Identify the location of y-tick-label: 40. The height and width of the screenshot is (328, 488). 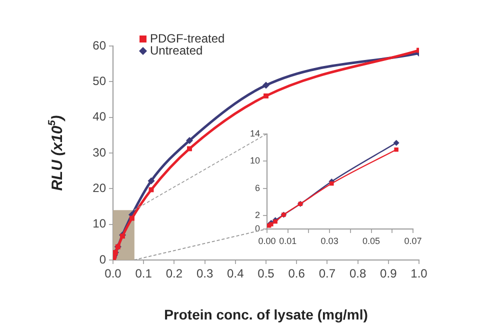
(99, 117).